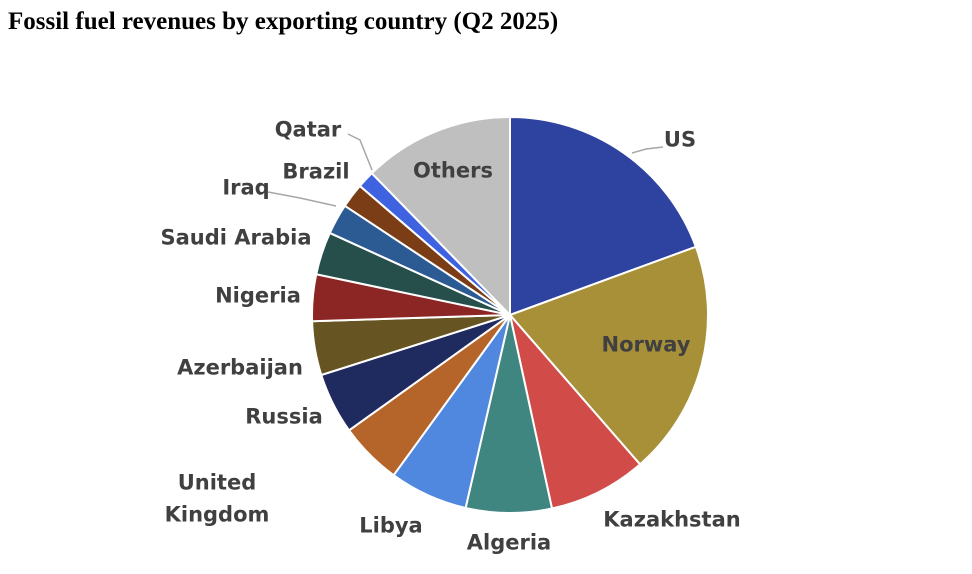 The image size is (972, 574). What do you see at coordinates (672, 519) in the screenshot?
I see `slice-label: Kazakhstan` at bounding box center [672, 519].